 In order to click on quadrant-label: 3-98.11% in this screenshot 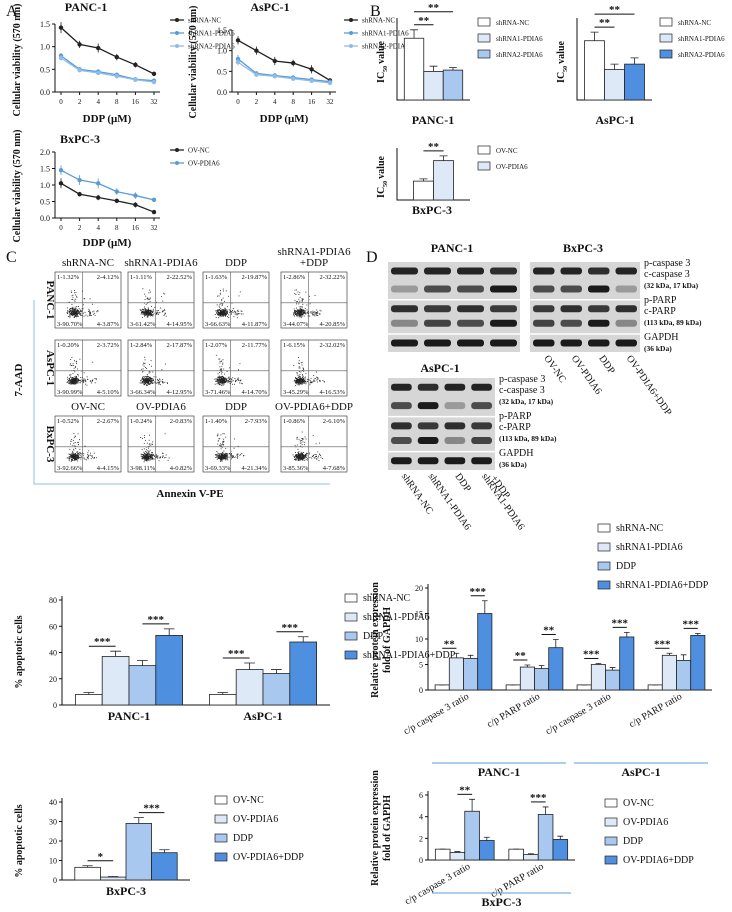, I will do `click(143, 468)`.